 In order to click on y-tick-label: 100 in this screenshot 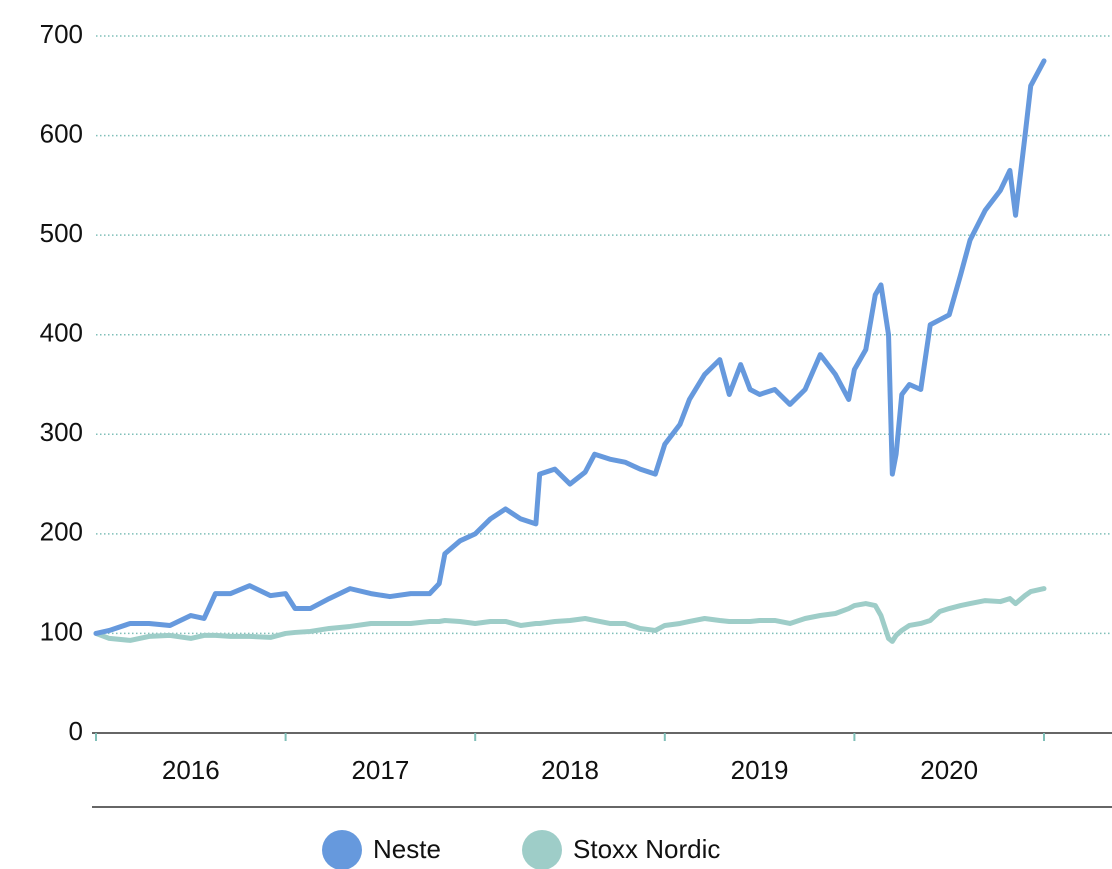, I will do `click(61, 631)`.